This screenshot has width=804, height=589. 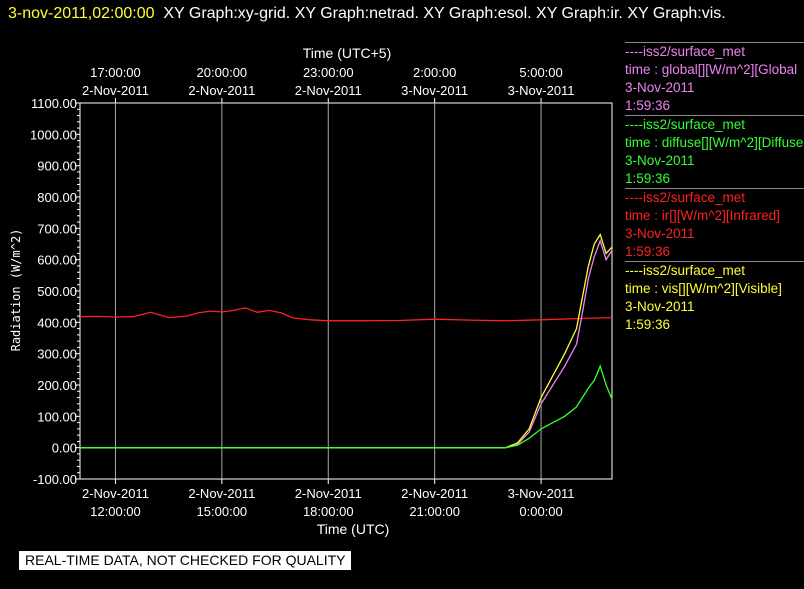 I want to click on legend-desc: time : global[][W/m^2][Global, so click(x=711, y=69).